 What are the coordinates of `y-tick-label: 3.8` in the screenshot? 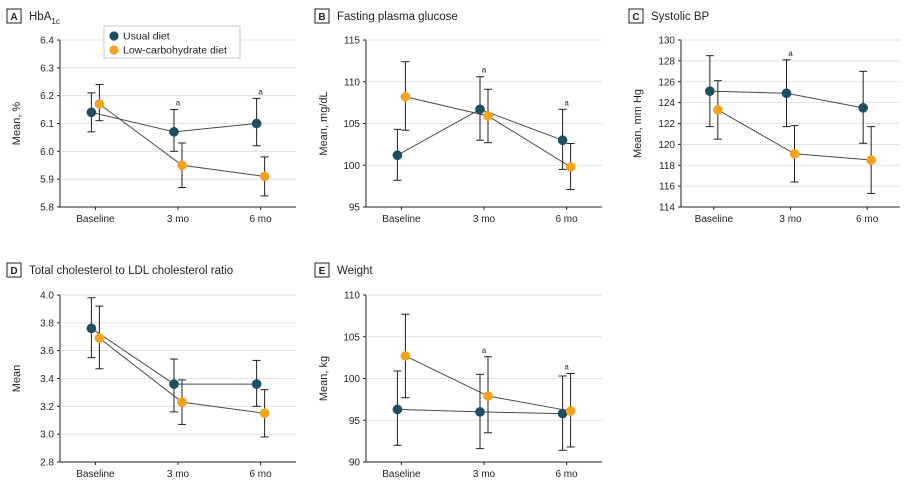 It's located at (47, 323).